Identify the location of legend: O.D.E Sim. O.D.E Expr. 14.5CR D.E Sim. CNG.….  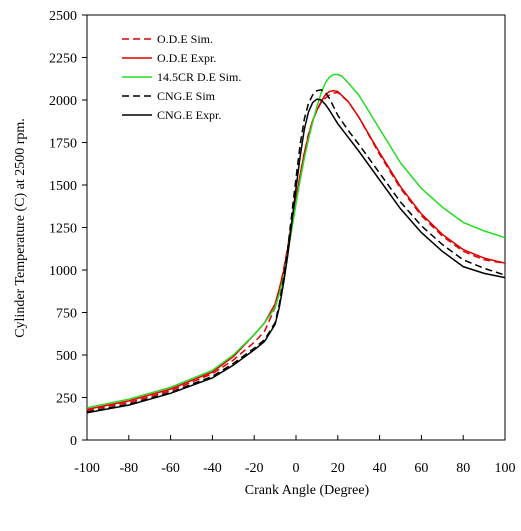
(181, 77).